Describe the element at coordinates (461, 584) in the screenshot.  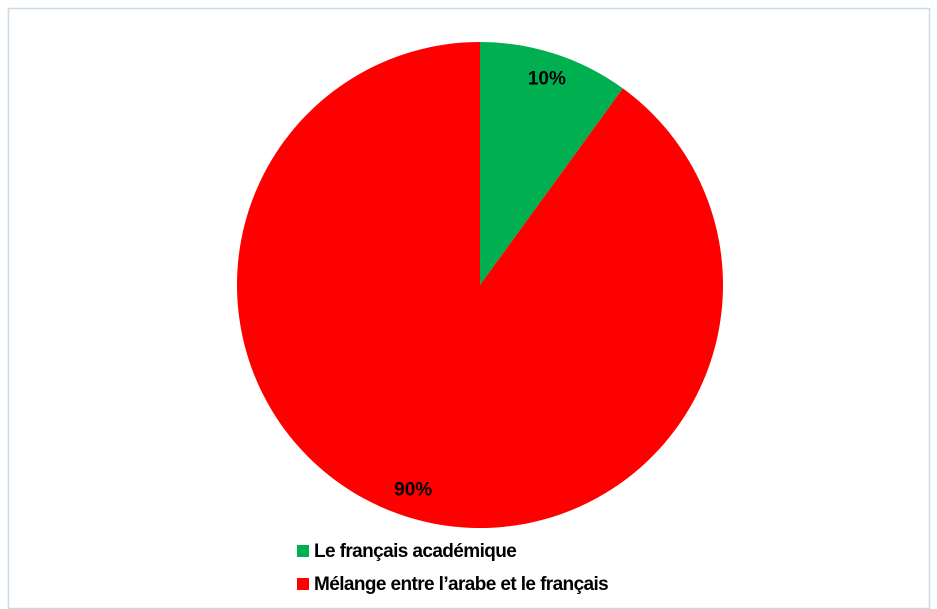
I see `legend-label: Mélange entre l’arabe et le français` at that location.